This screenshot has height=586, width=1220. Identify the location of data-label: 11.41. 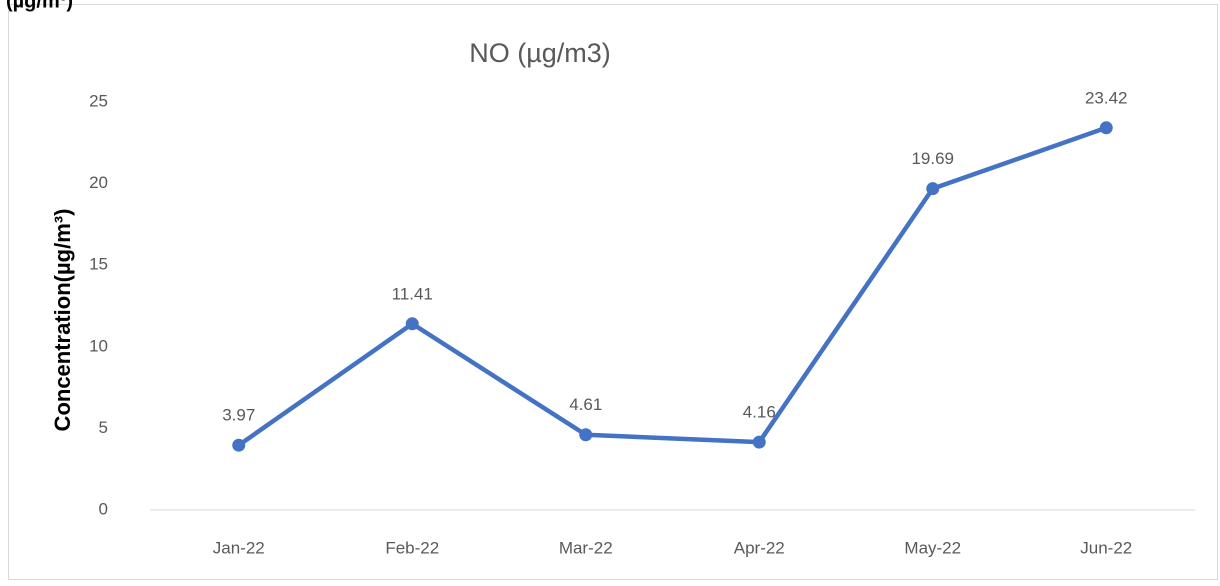
(412, 293).